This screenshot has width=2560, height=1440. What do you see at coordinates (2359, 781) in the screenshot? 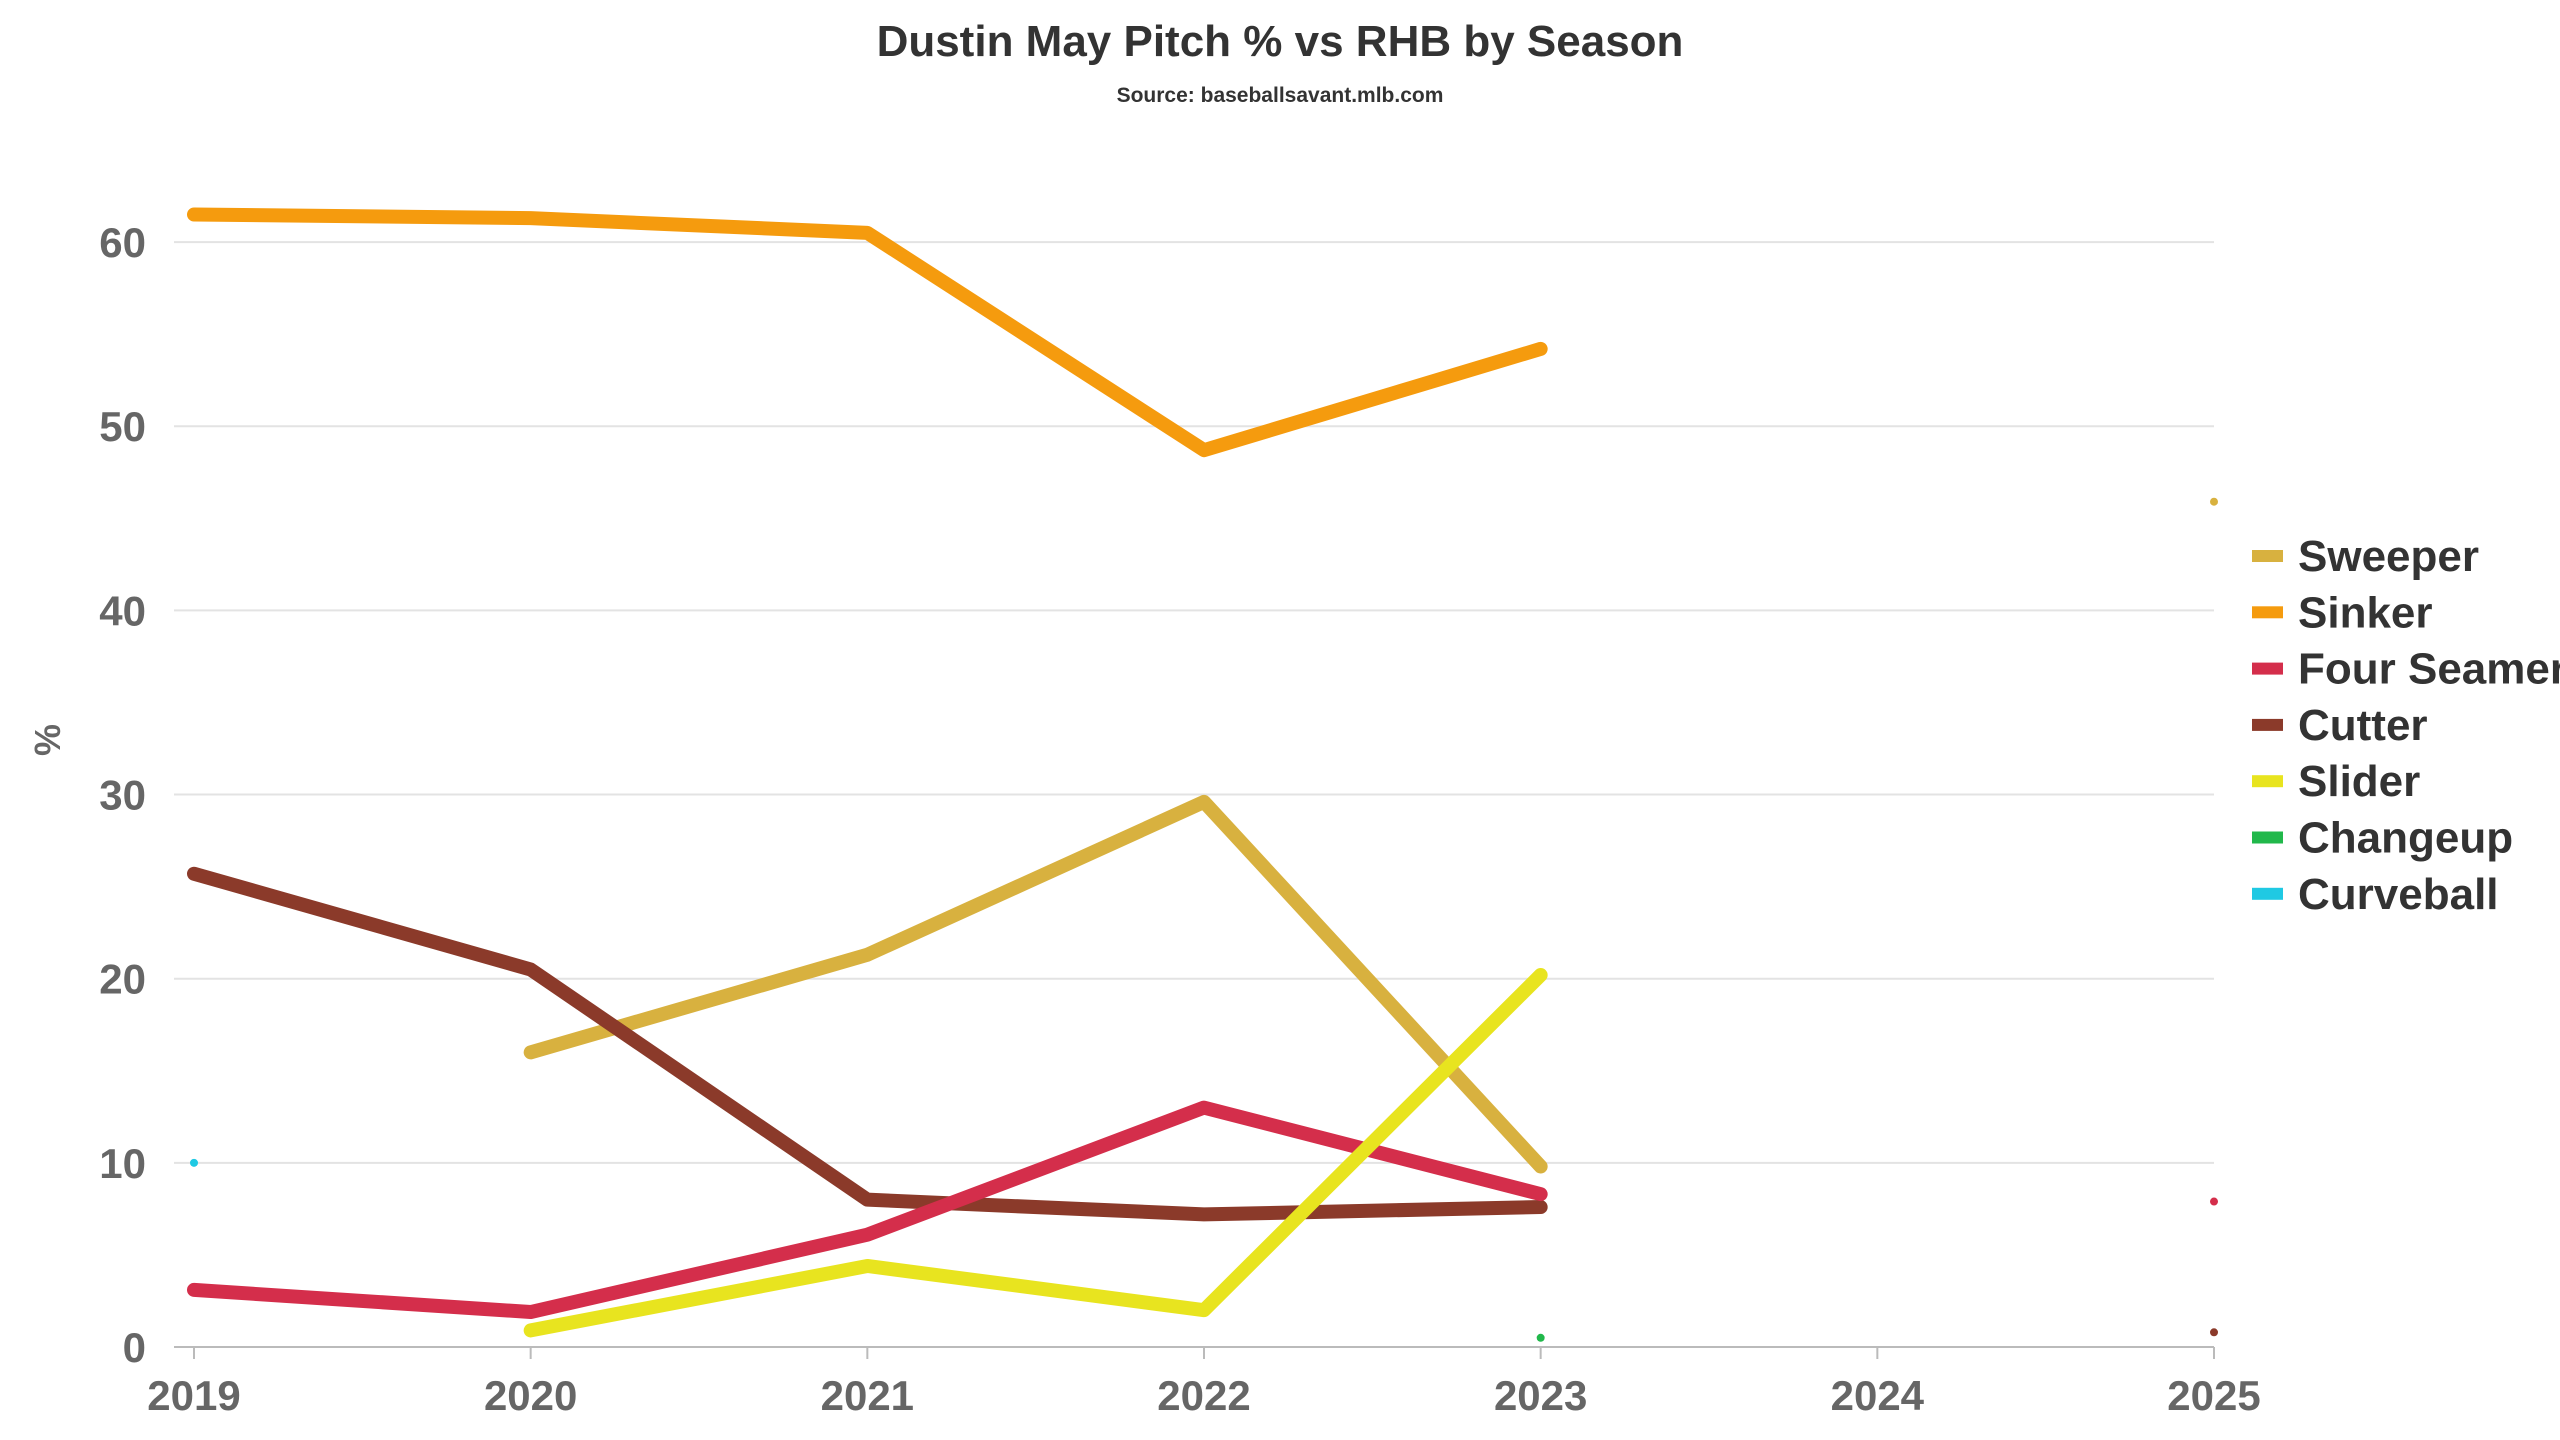
I see `legend-item-slider: Slider` at bounding box center [2359, 781].